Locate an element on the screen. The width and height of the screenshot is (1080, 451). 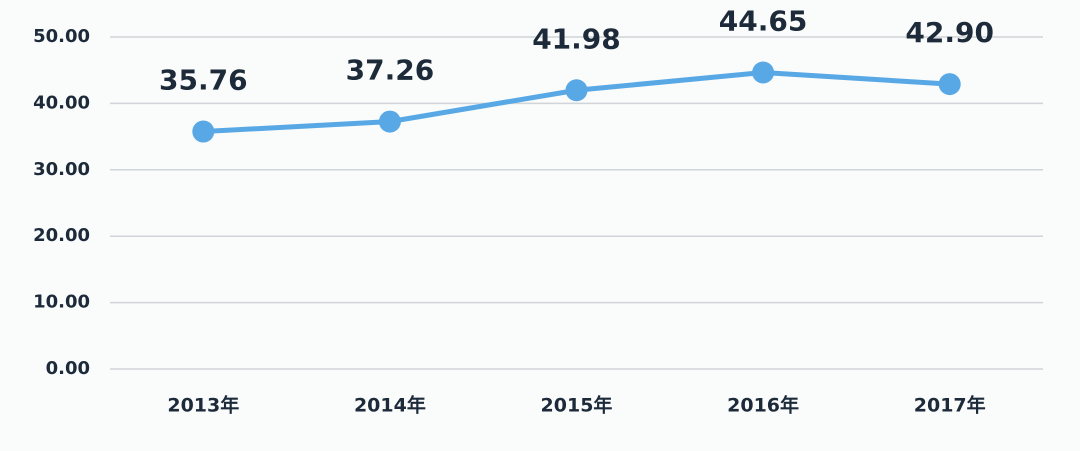
value-label: 42.90 is located at coordinates (949, 32).